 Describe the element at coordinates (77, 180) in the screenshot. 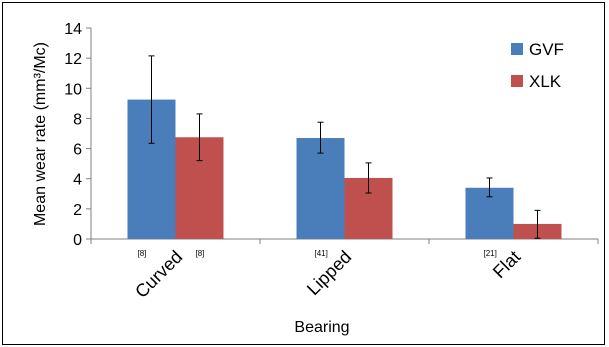

I see `y-tick-label: 4` at that location.